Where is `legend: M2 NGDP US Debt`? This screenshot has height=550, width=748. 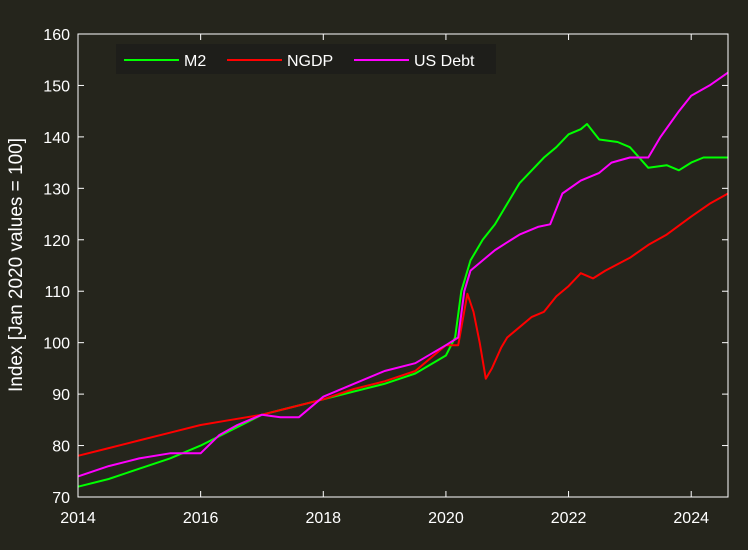
legend: M2 NGDP US Debt is located at coordinates (306, 59).